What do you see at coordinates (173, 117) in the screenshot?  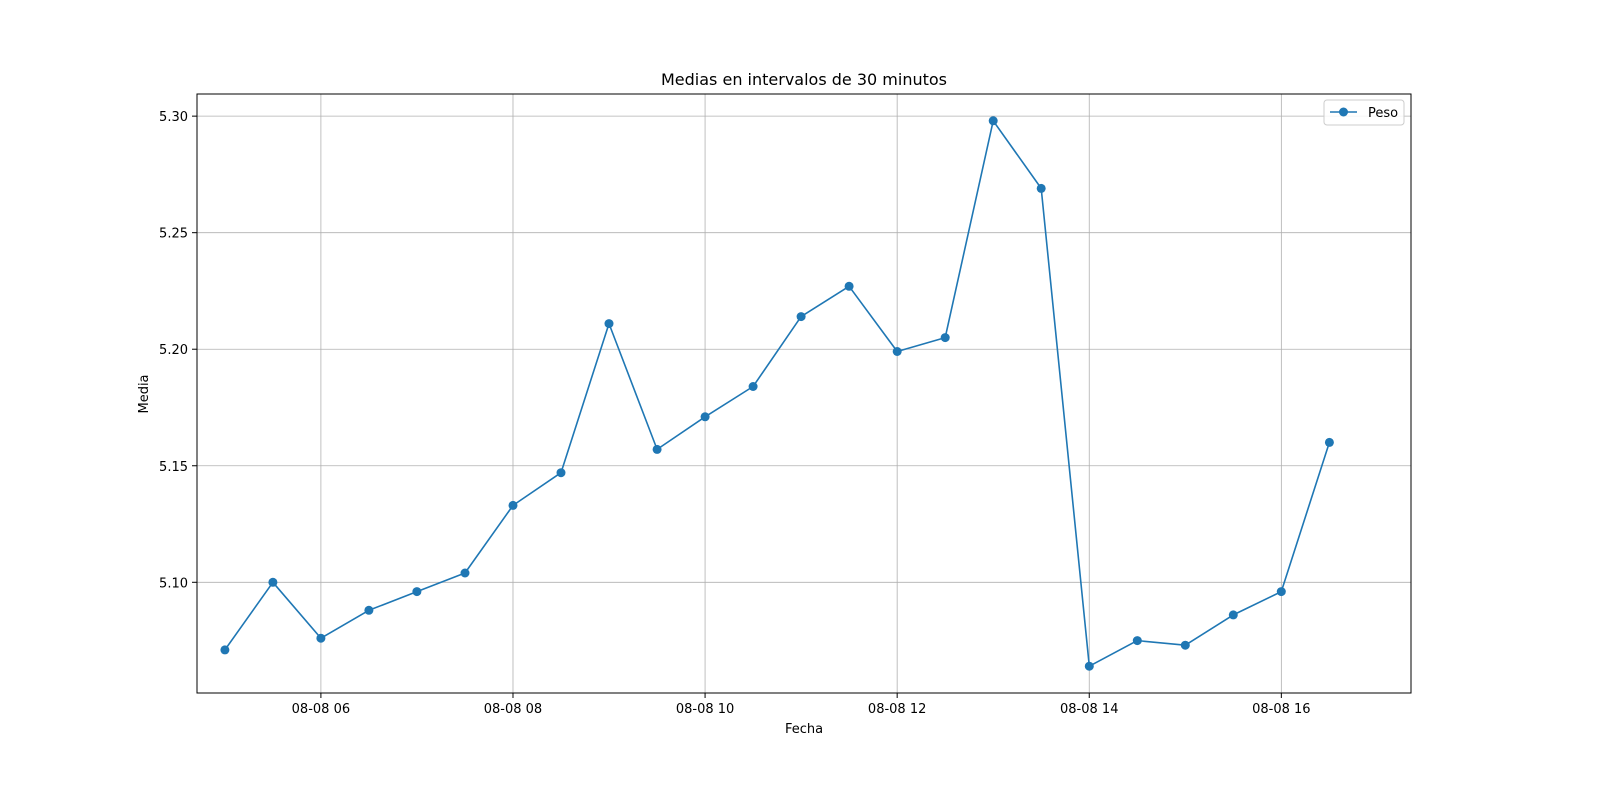 I see `y-tick-label: 5.30` at bounding box center [173, 117].